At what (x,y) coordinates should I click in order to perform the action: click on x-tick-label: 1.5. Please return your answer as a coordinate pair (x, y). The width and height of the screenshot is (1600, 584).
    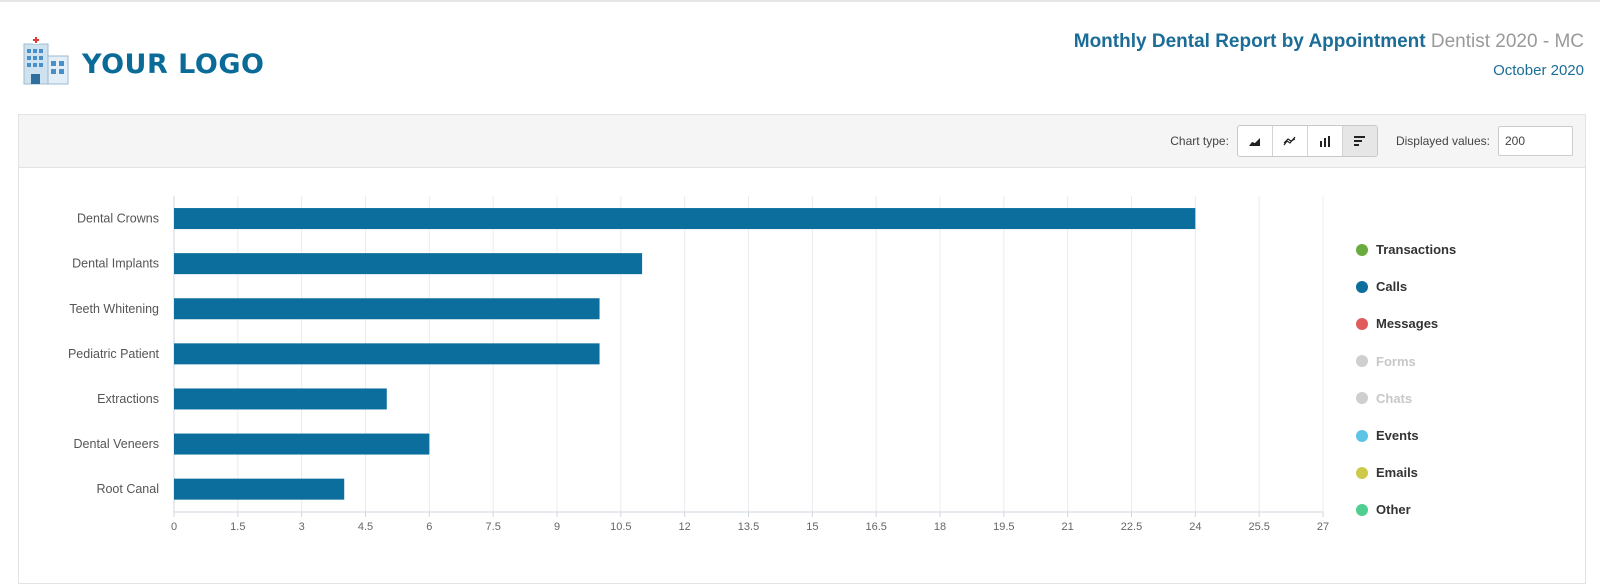
    Looking at the image, I should click on (237, 527).